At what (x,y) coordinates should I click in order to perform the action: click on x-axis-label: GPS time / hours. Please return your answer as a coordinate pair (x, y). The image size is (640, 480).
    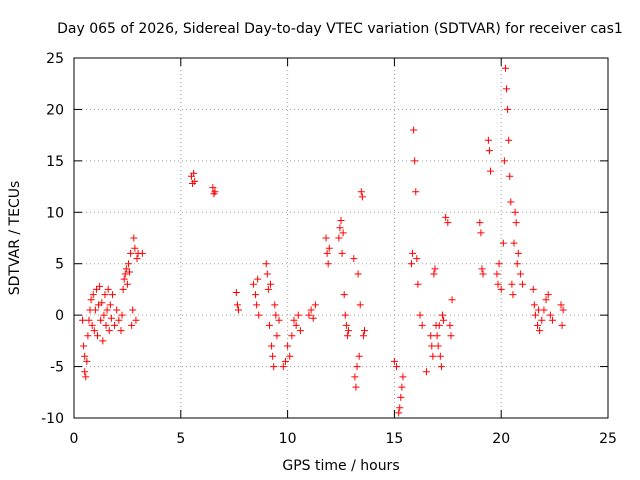
    Looking at the image, I should click on (340, 466).